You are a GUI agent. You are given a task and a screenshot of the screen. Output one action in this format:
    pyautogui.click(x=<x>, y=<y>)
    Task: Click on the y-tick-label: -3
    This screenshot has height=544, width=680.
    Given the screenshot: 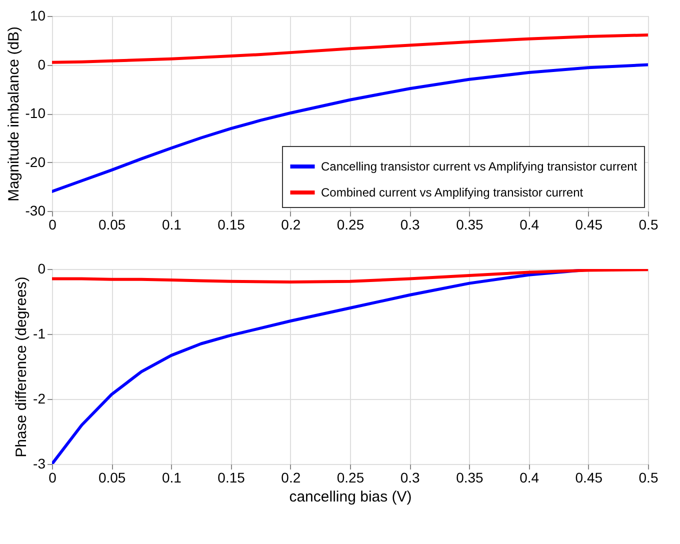 What is the action you would take?
    pyautogui.click(x=39, y=464)
    